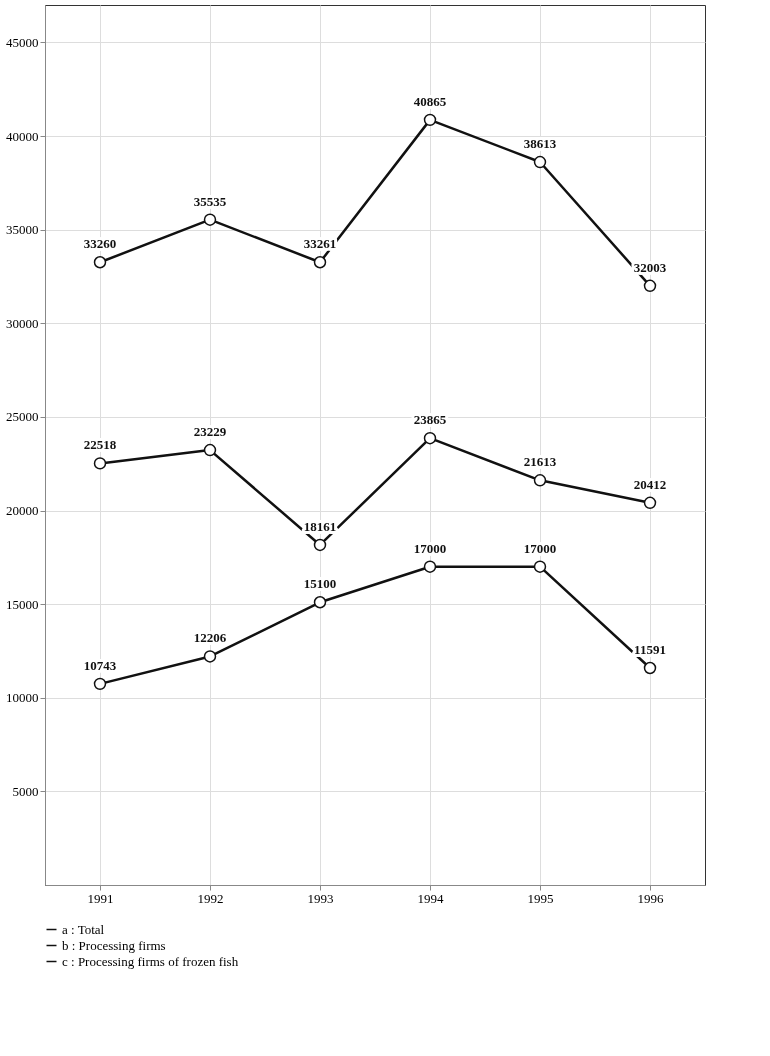  What do you see at coordinates (320, 584) in the screenshot?
I see `data-label: 15100` at bounding box center [320, 584].